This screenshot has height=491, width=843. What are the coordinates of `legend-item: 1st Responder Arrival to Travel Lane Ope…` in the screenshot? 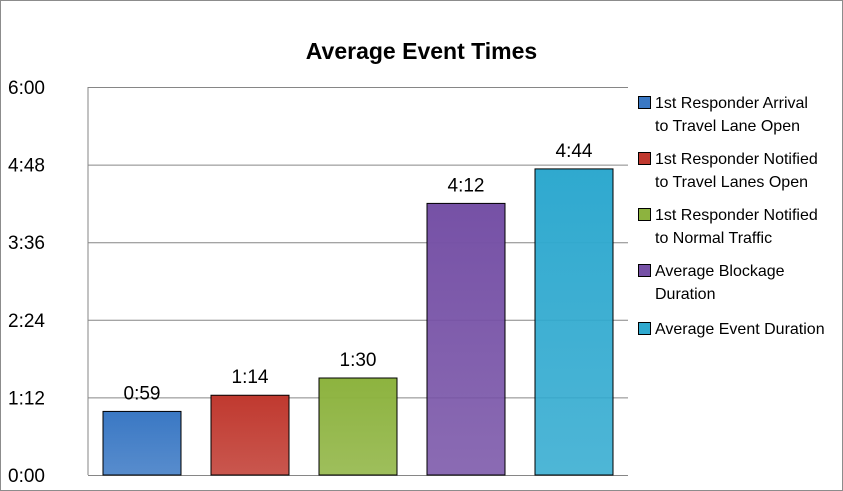 It's located at (738, 115).